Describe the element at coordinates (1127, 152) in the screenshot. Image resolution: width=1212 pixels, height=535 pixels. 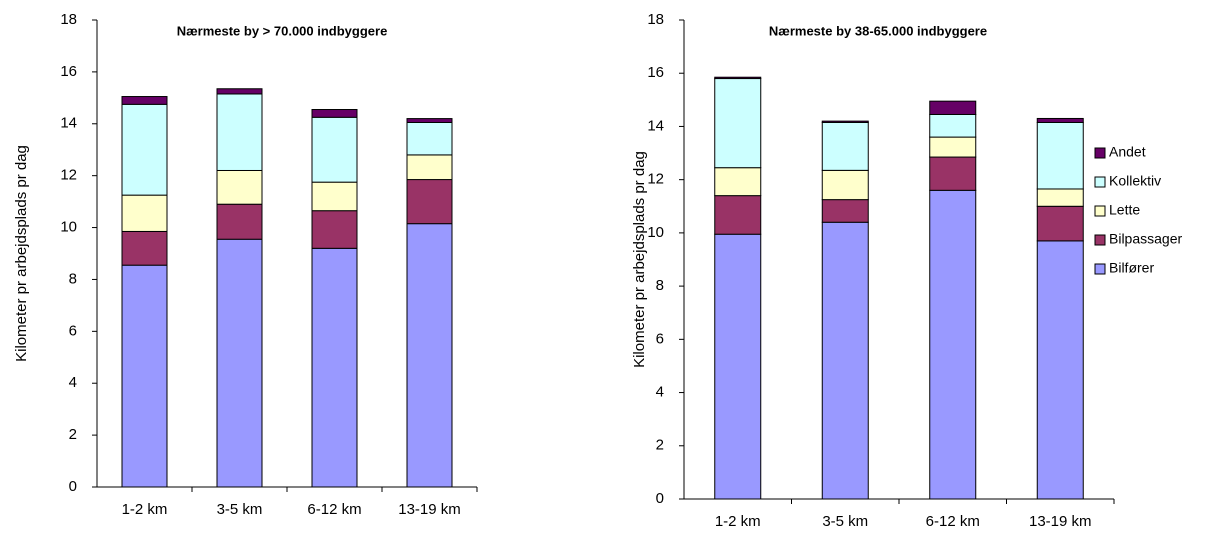
I see `legend-label: Andet` at that location.